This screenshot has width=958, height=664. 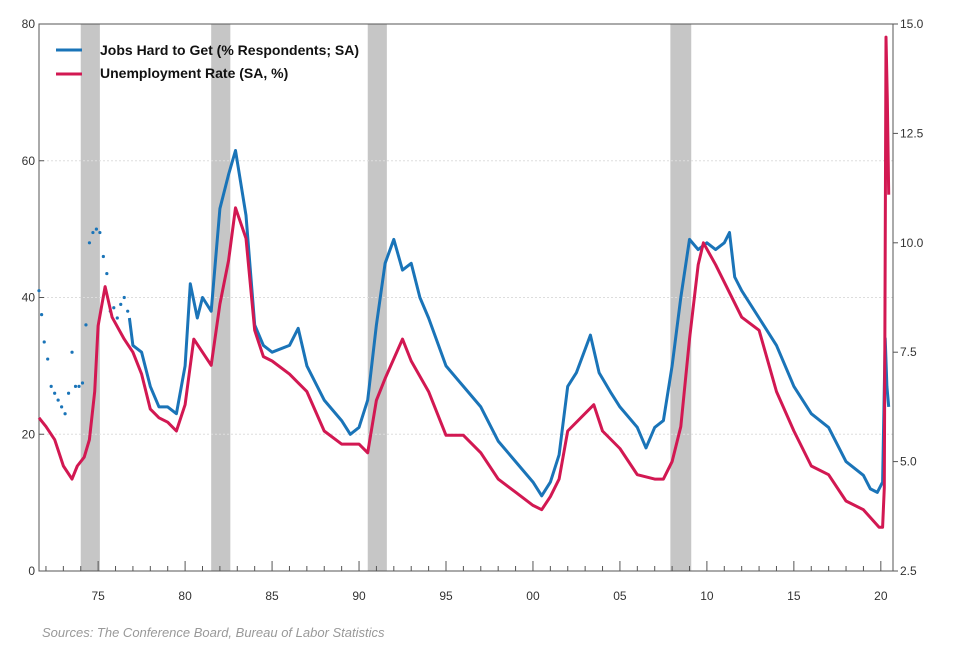 What do you see at coordinates (31, 571) in the screenshot?
I see `y-left-tick-label: 0` at bounding box center [31, 571].